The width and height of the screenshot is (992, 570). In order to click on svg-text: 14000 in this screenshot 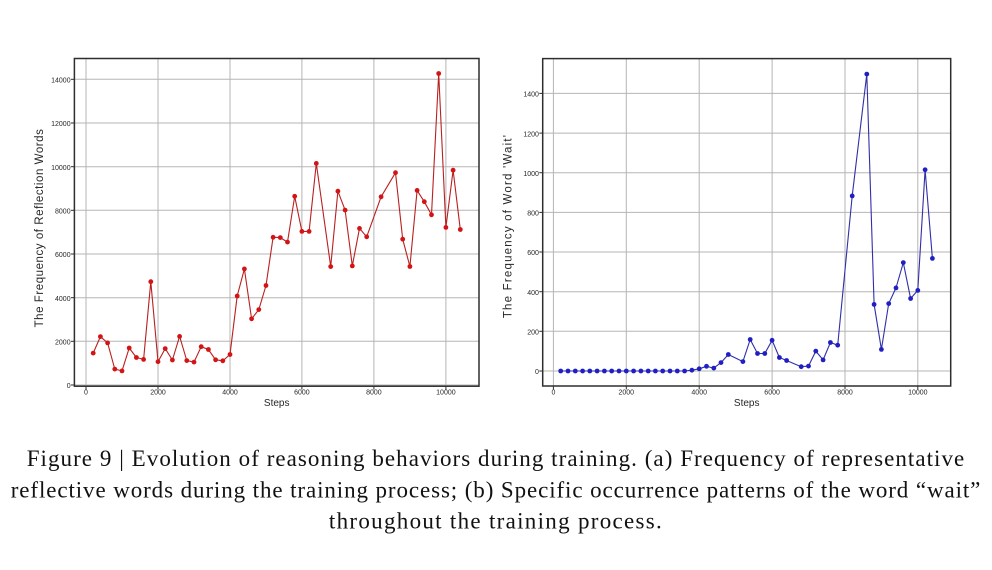, I will do `click(61, 81)`.